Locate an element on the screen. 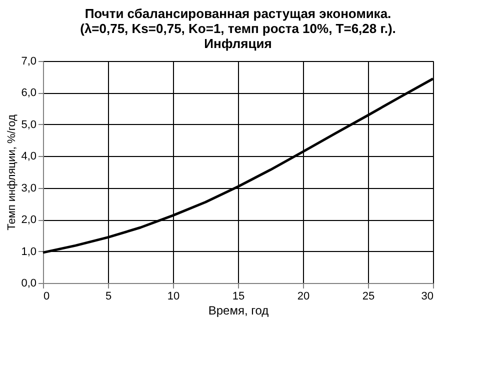 Image resolution: width=478 pixels, height=367 pixels. y-tick-label: 4,0 is located at coordinates (28, 156).